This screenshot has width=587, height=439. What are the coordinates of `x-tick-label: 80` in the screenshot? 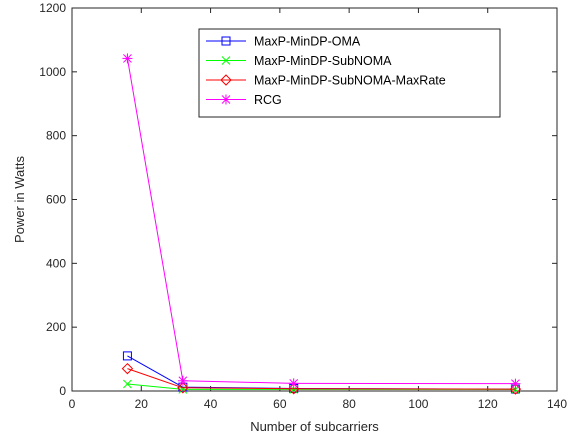 It's located at (349, 404).